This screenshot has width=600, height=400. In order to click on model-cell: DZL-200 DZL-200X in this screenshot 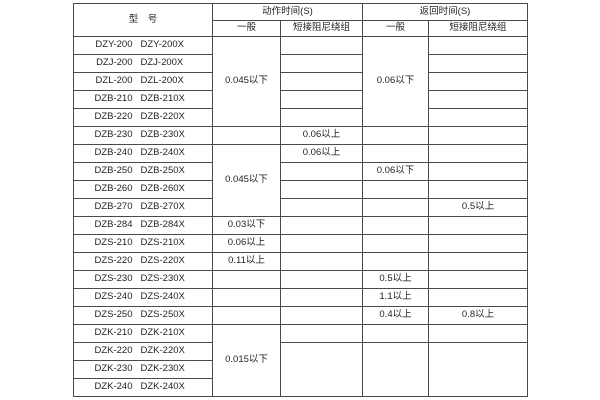, I will do `click(143, 81)`.